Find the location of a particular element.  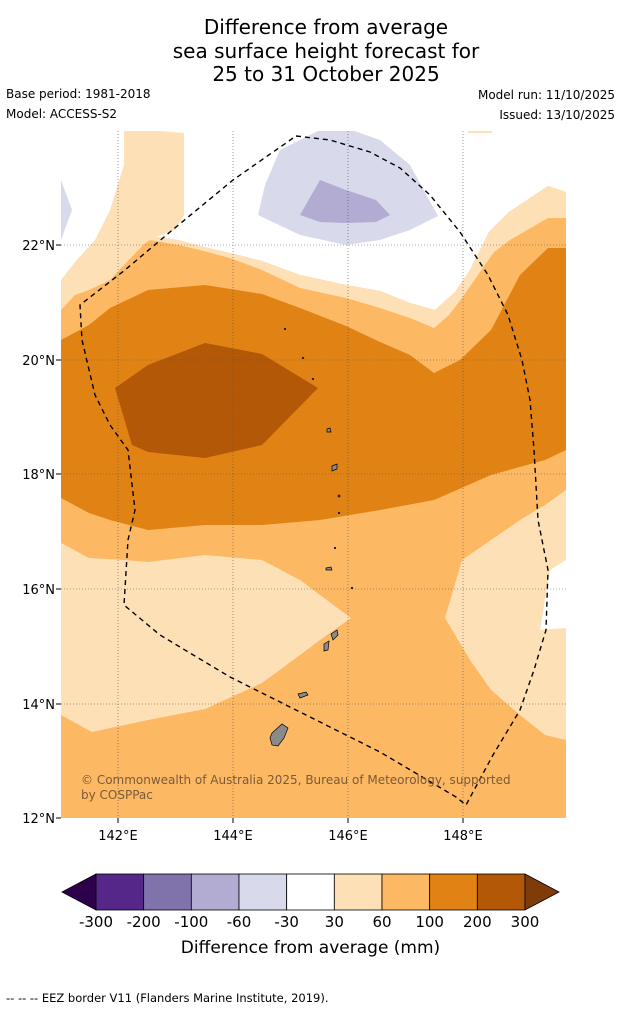

lat-label-16: 16°N is located at coordinates (38, 590).